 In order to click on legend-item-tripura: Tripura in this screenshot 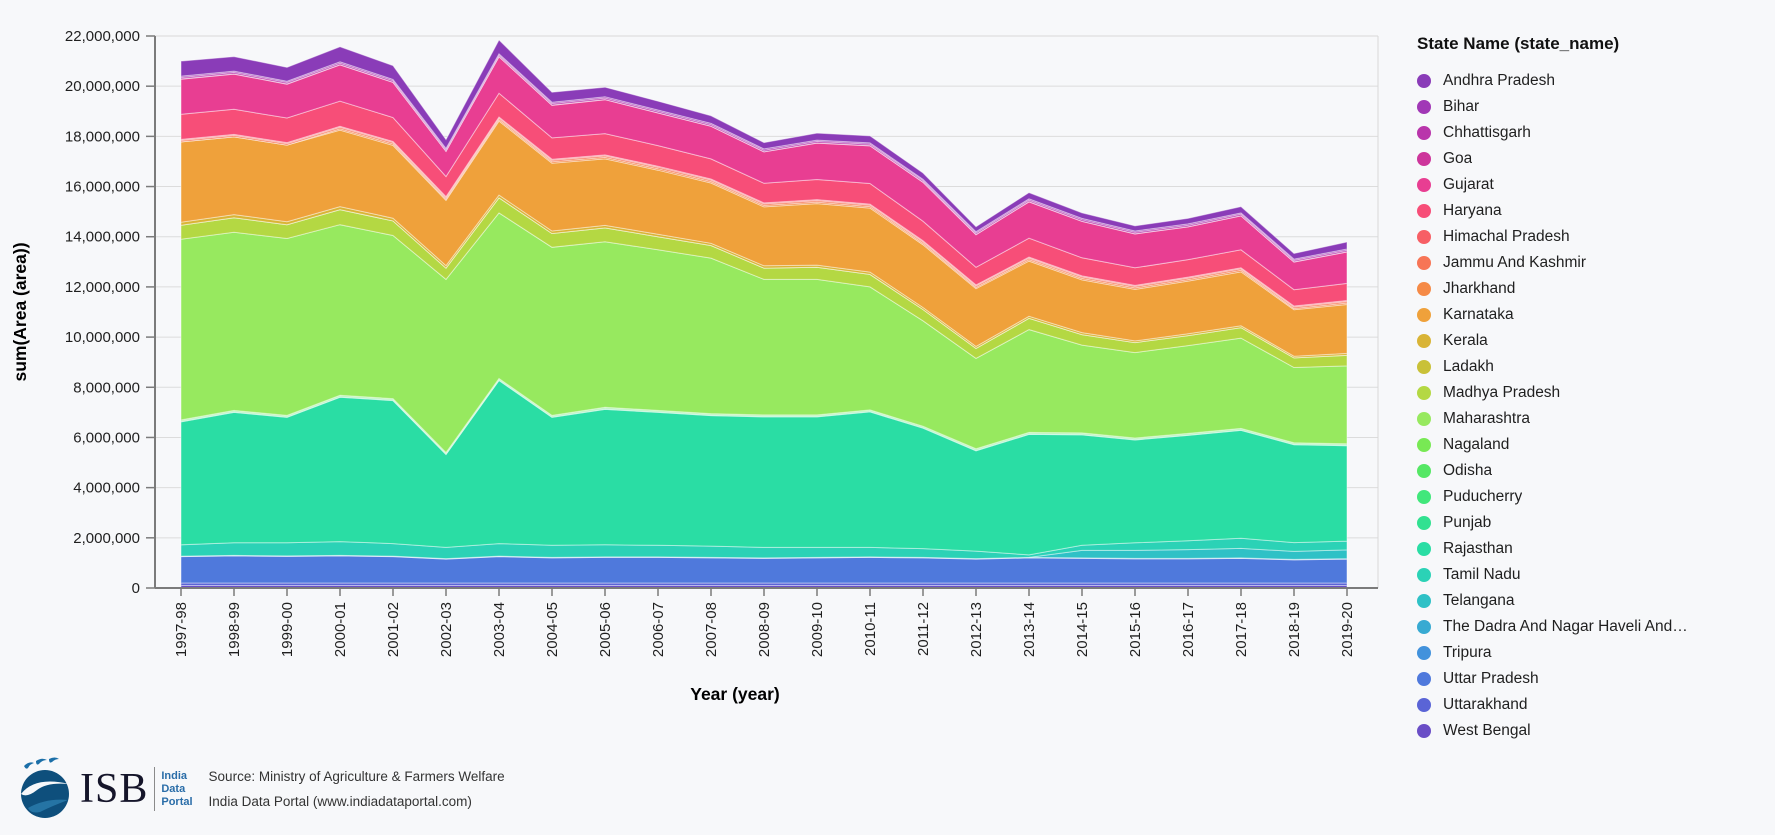, I will do `click(1587, 653)`.